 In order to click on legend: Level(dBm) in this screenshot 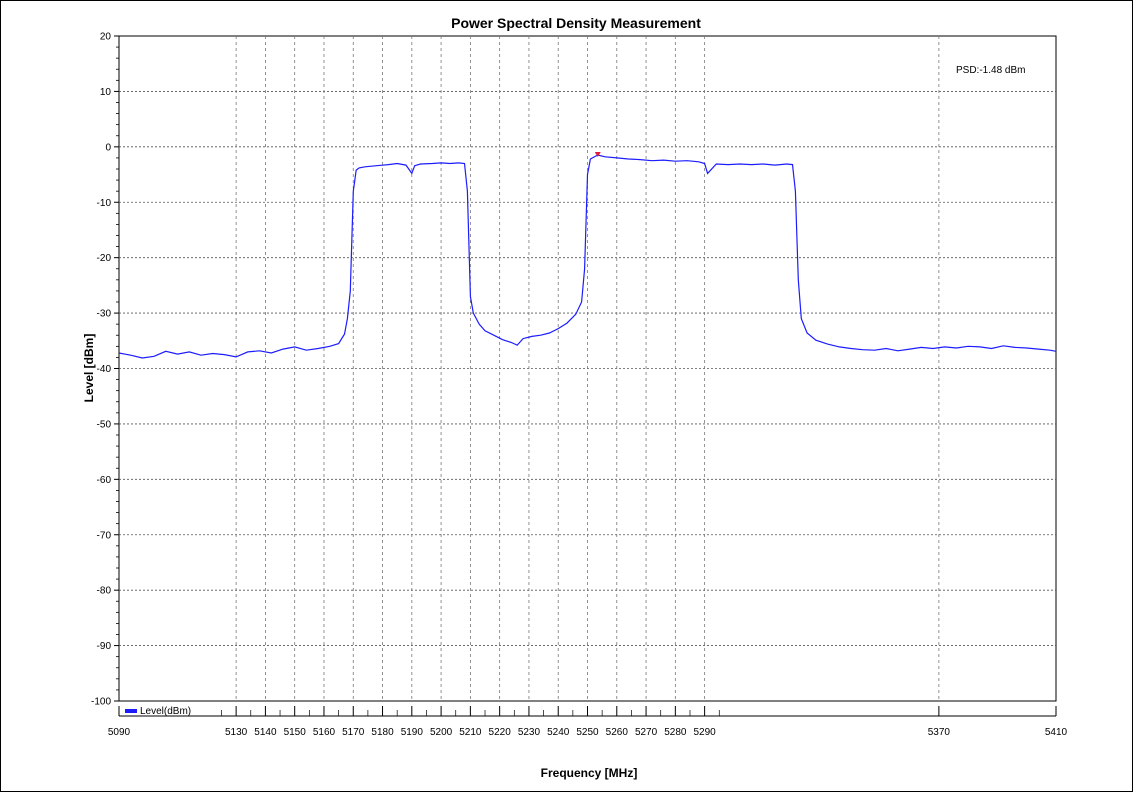, I will do `click(158, 711)`.